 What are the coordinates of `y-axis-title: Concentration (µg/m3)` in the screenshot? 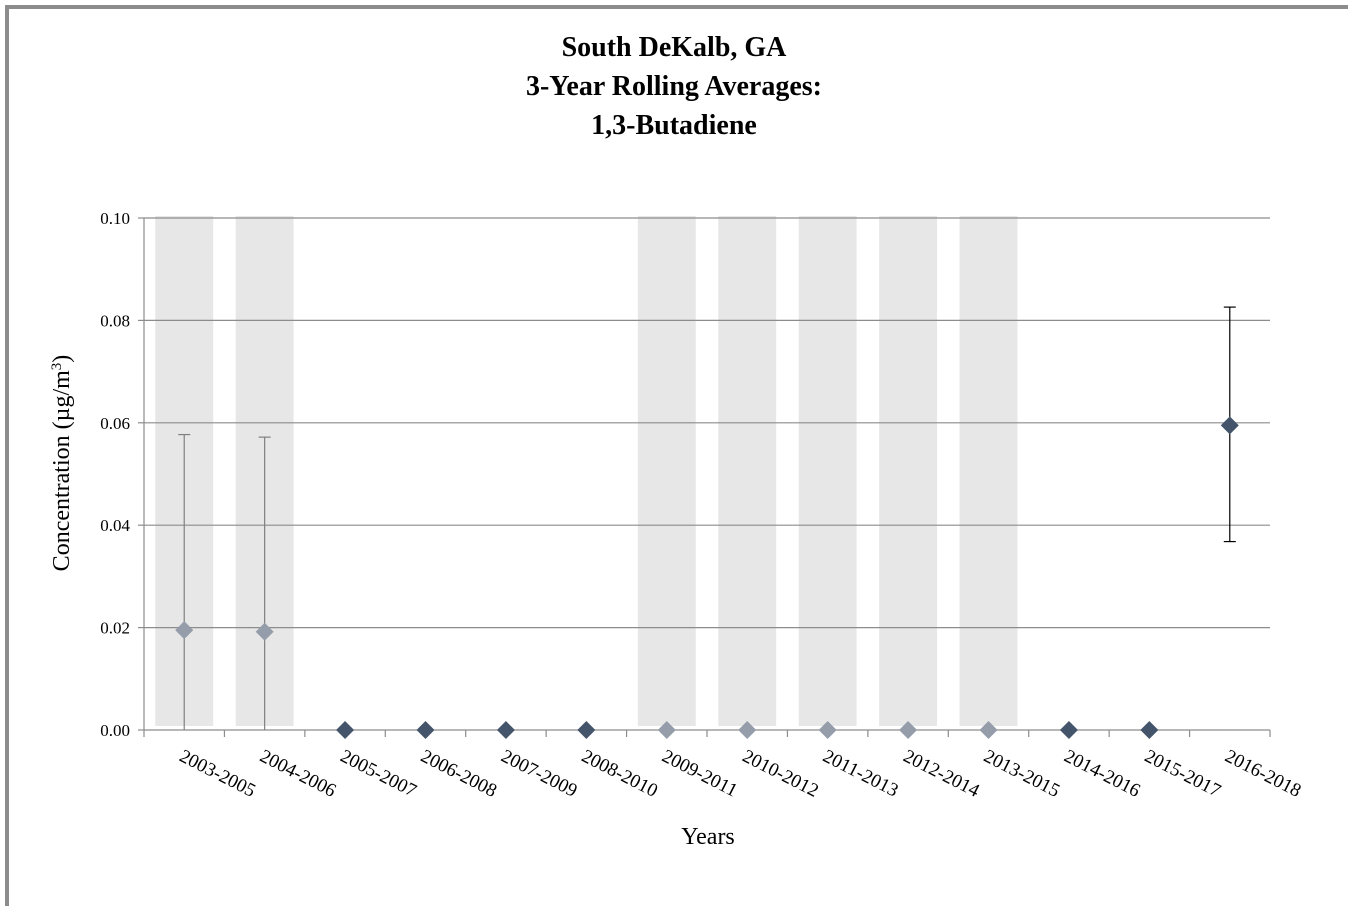 It's located at (62, 463).